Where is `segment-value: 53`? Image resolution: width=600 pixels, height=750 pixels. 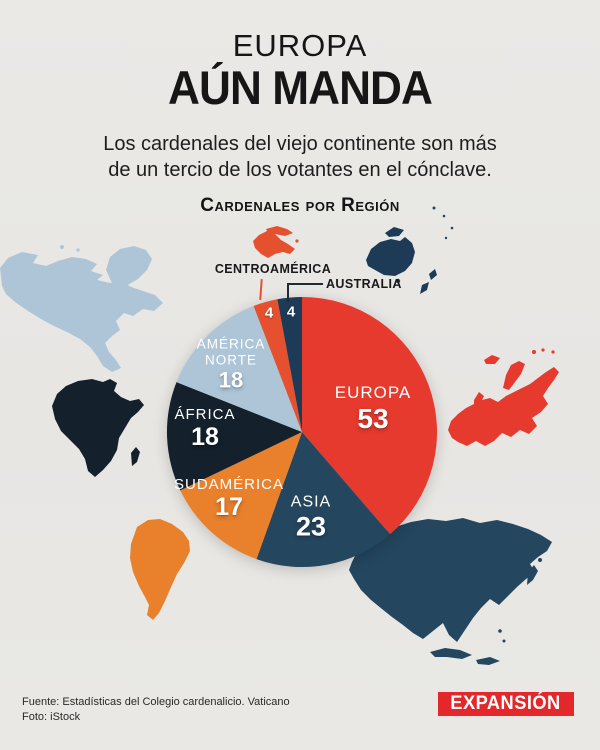
segment-value: 53 is located at coordinates (373, 418).